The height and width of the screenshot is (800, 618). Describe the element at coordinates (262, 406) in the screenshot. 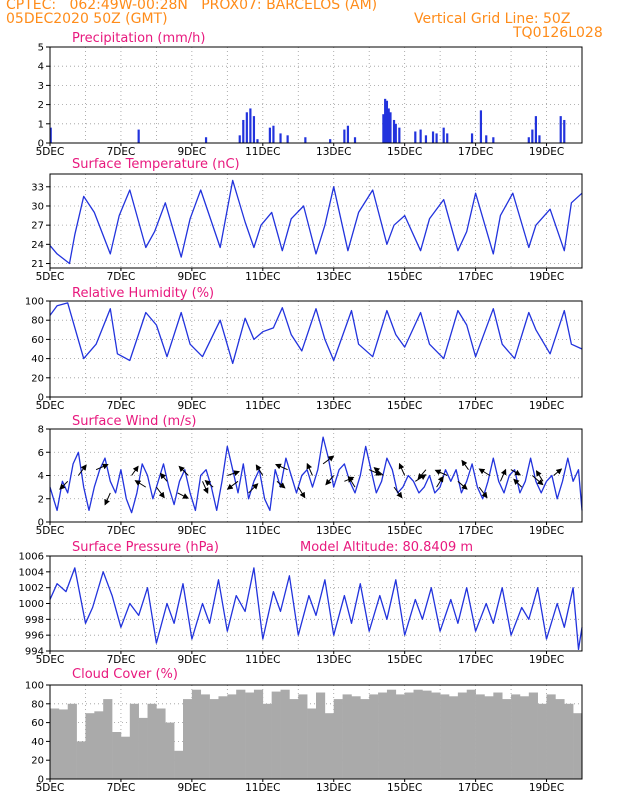

I see `rh-xtick-label: 11DEC` at that location.